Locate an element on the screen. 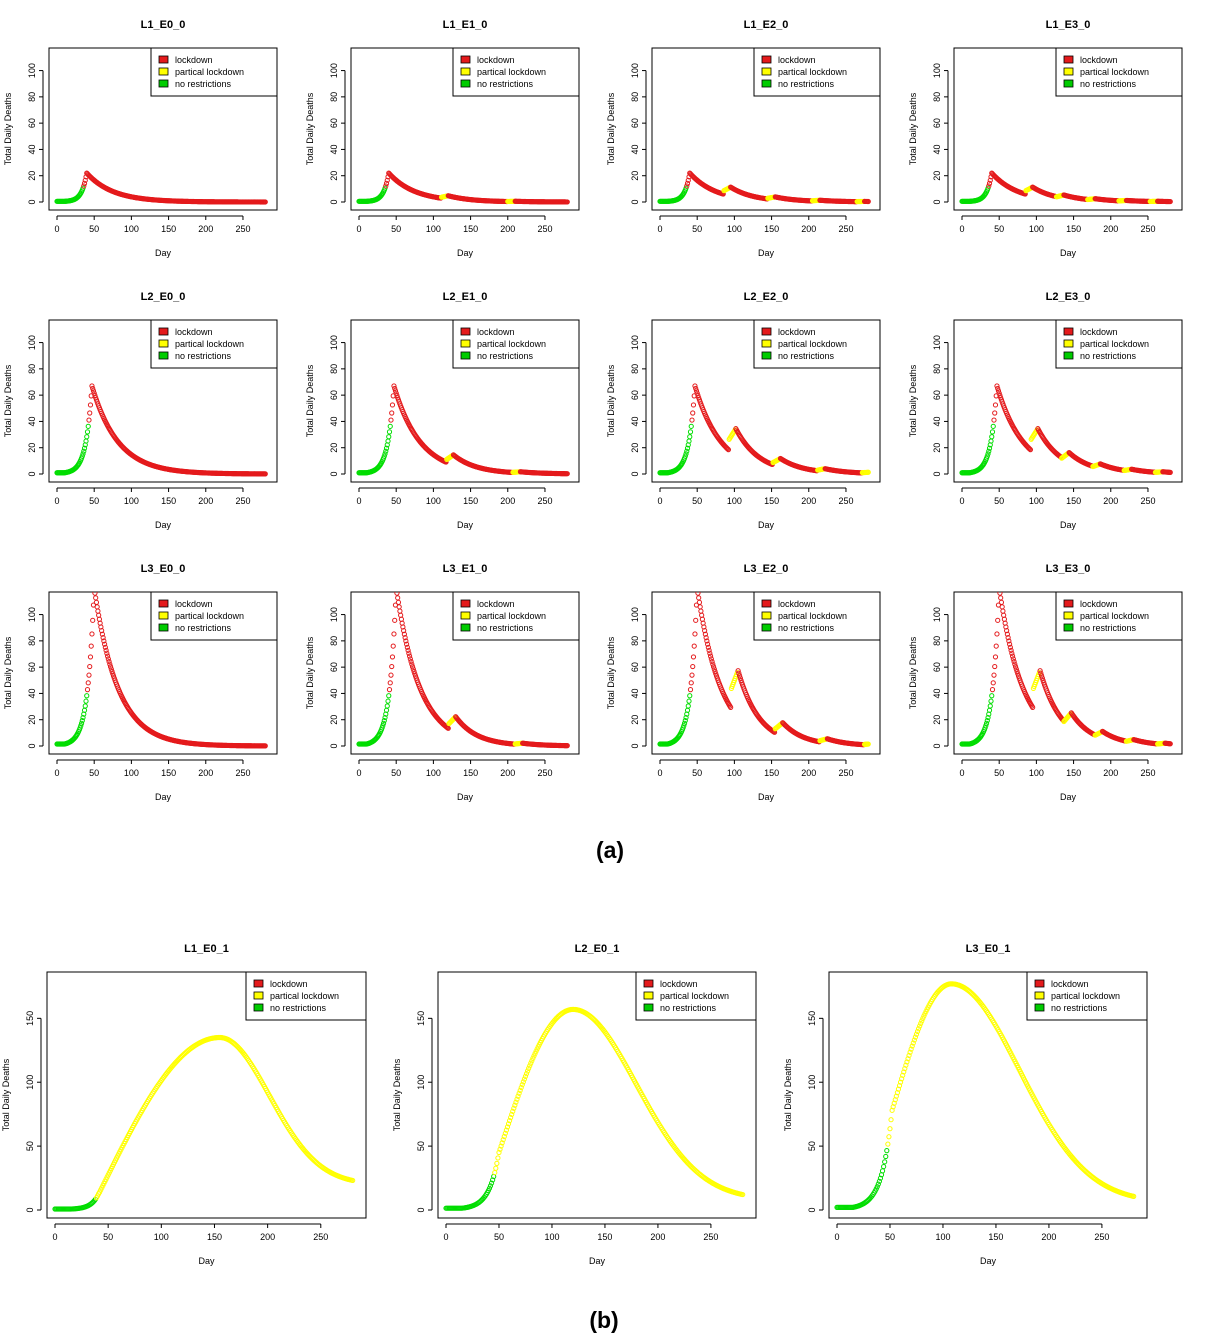  legend-label: lockdown is located at coordinates (194, 60).